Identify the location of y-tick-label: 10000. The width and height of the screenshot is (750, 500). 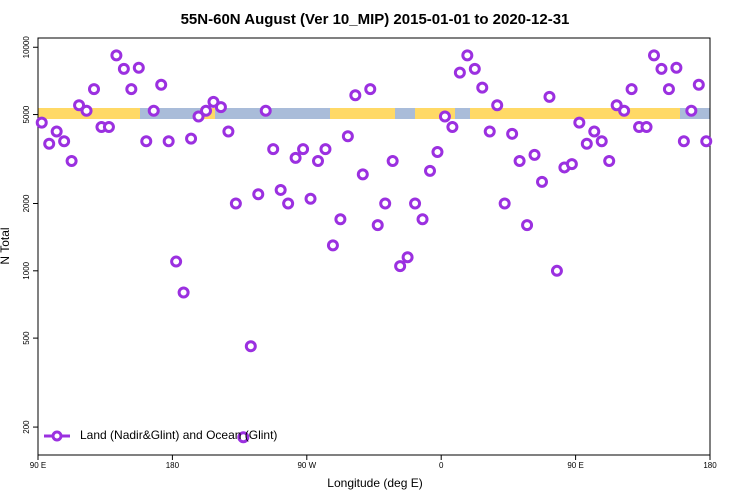
(26, 47).